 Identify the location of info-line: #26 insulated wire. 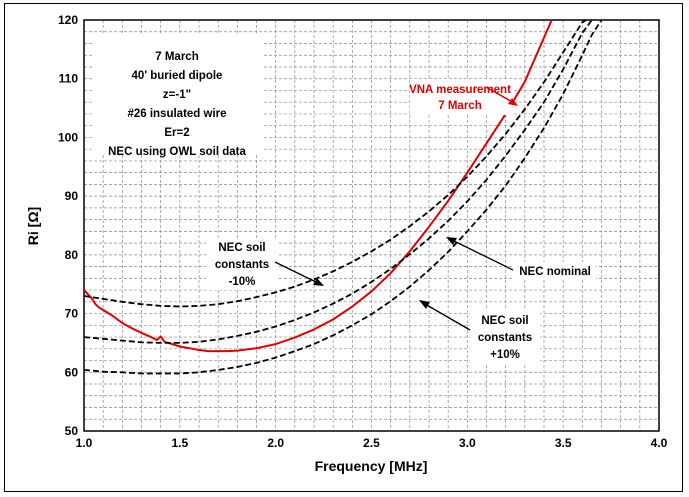
(176, 114).